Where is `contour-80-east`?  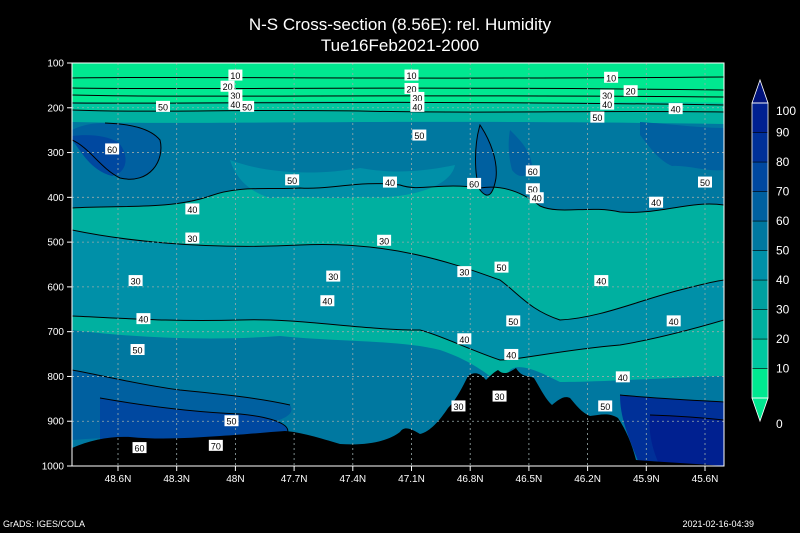 contour-80-east is located at coordinates (671, 398).